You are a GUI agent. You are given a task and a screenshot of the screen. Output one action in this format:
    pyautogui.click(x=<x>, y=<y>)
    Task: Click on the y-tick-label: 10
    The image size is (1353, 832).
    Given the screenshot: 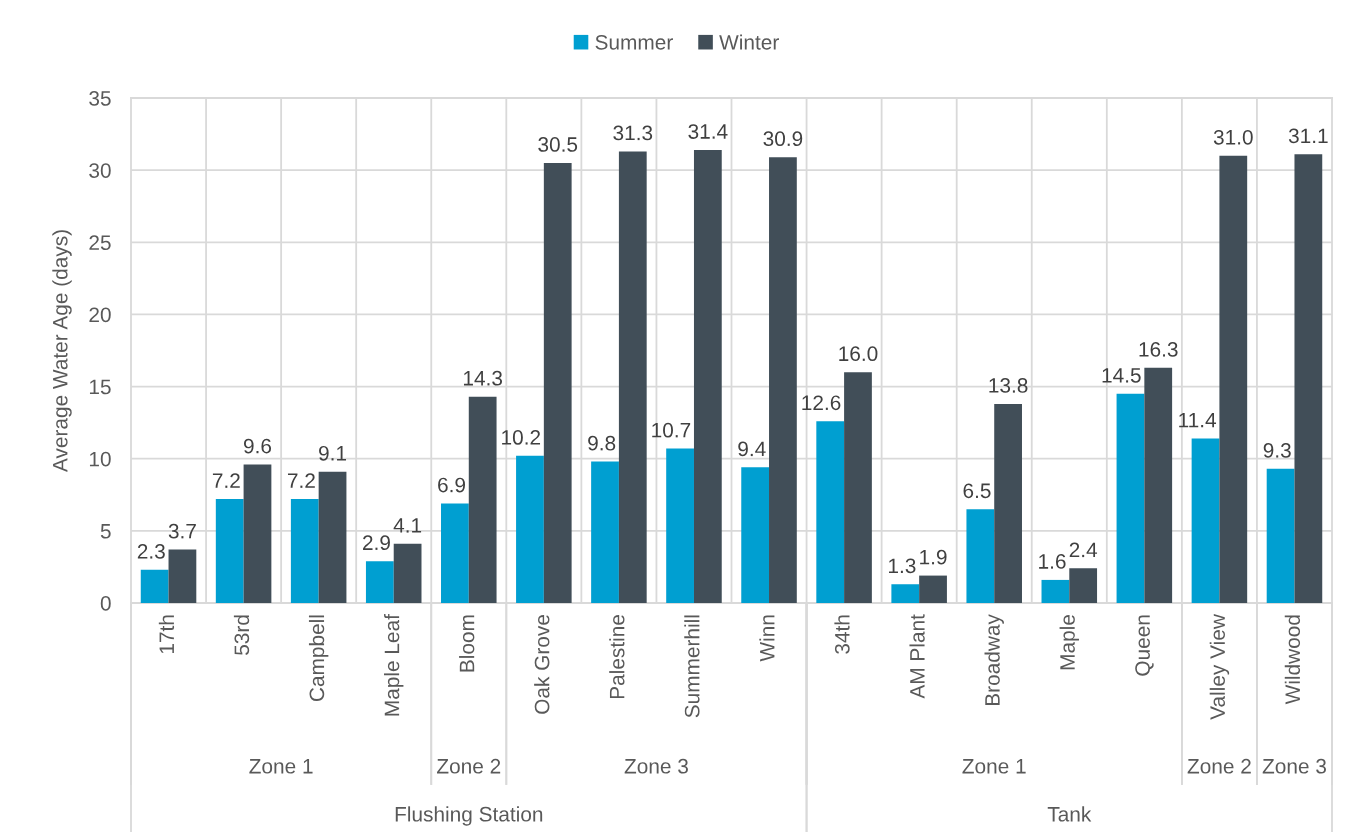 What is the action you would take?
    pyautogui.click(x=100, y=459)
    